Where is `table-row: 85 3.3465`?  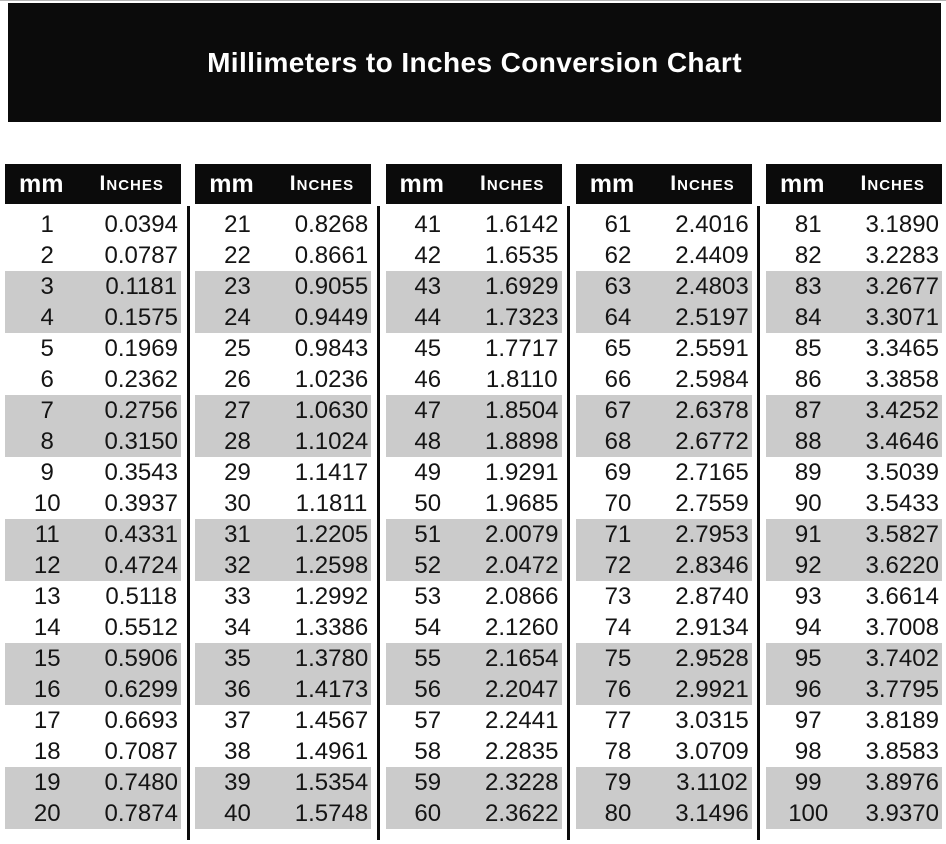
table-row: 85 3.3465 is located at coordinates (854, 348).